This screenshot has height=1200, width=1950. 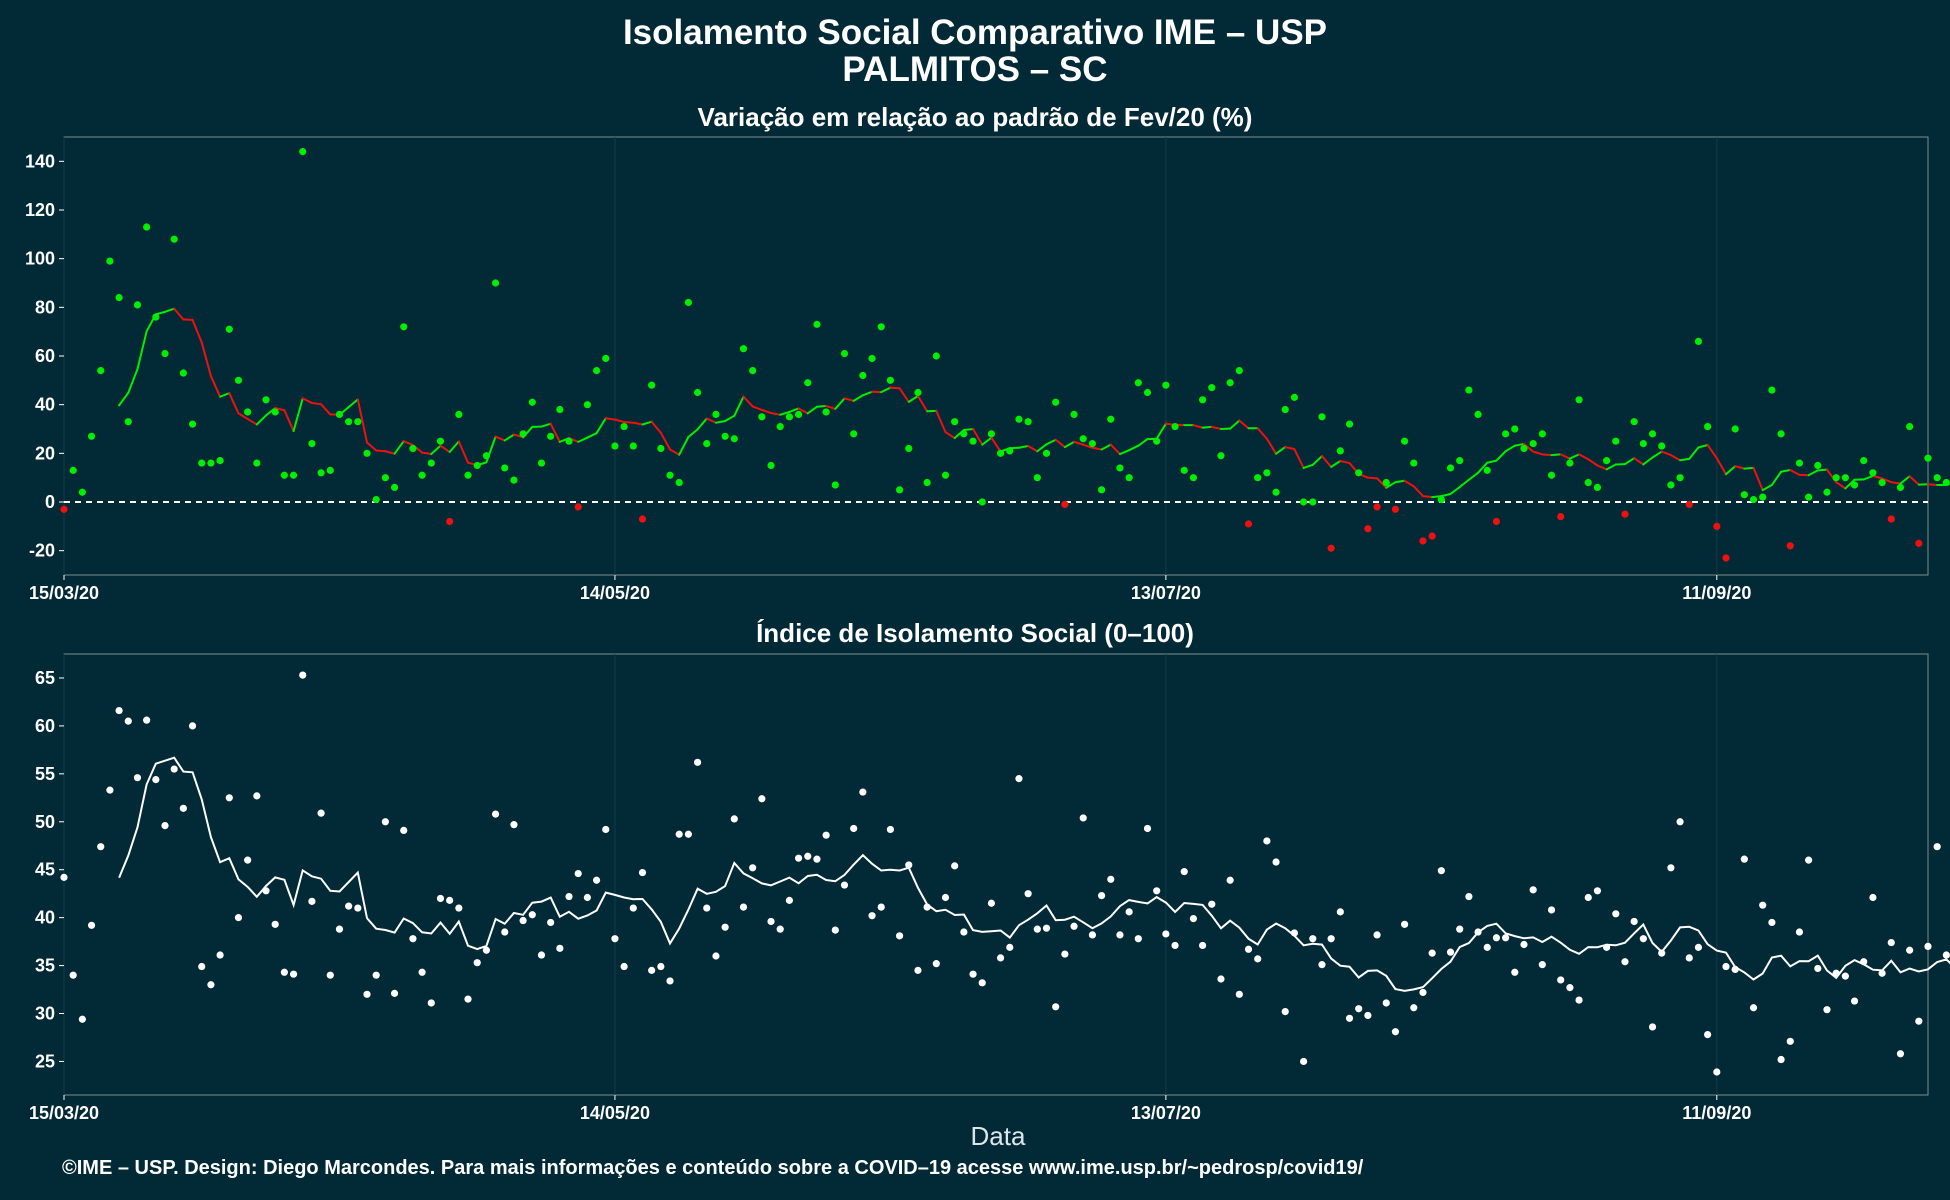 What do you see at coordinates (64, 1113) in the screenshot?
I see `x-tick-label: 15/03/20` at bounding box center [64, 1113].